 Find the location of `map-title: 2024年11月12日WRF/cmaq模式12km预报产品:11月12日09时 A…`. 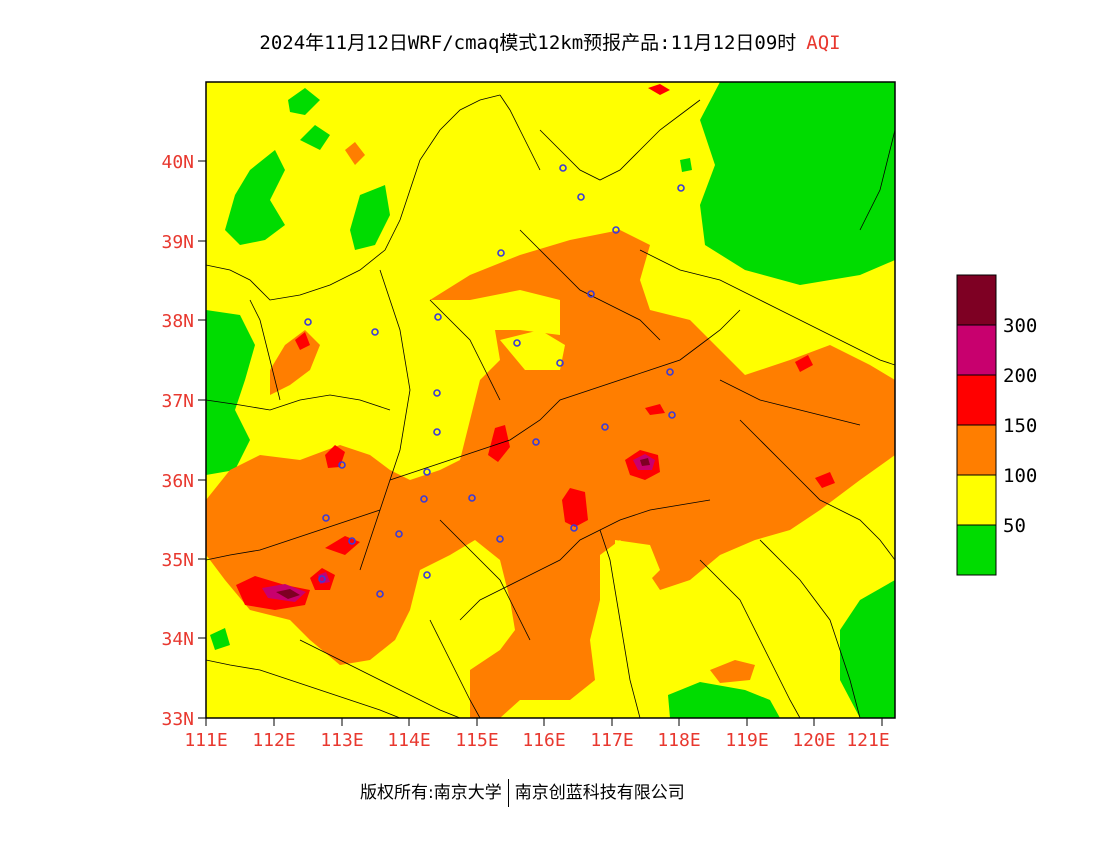

map-title: 2024年11月12日WRF/cmaq模式12km预报产品:11月12日09时 A… is located at coordinates (550, 41).